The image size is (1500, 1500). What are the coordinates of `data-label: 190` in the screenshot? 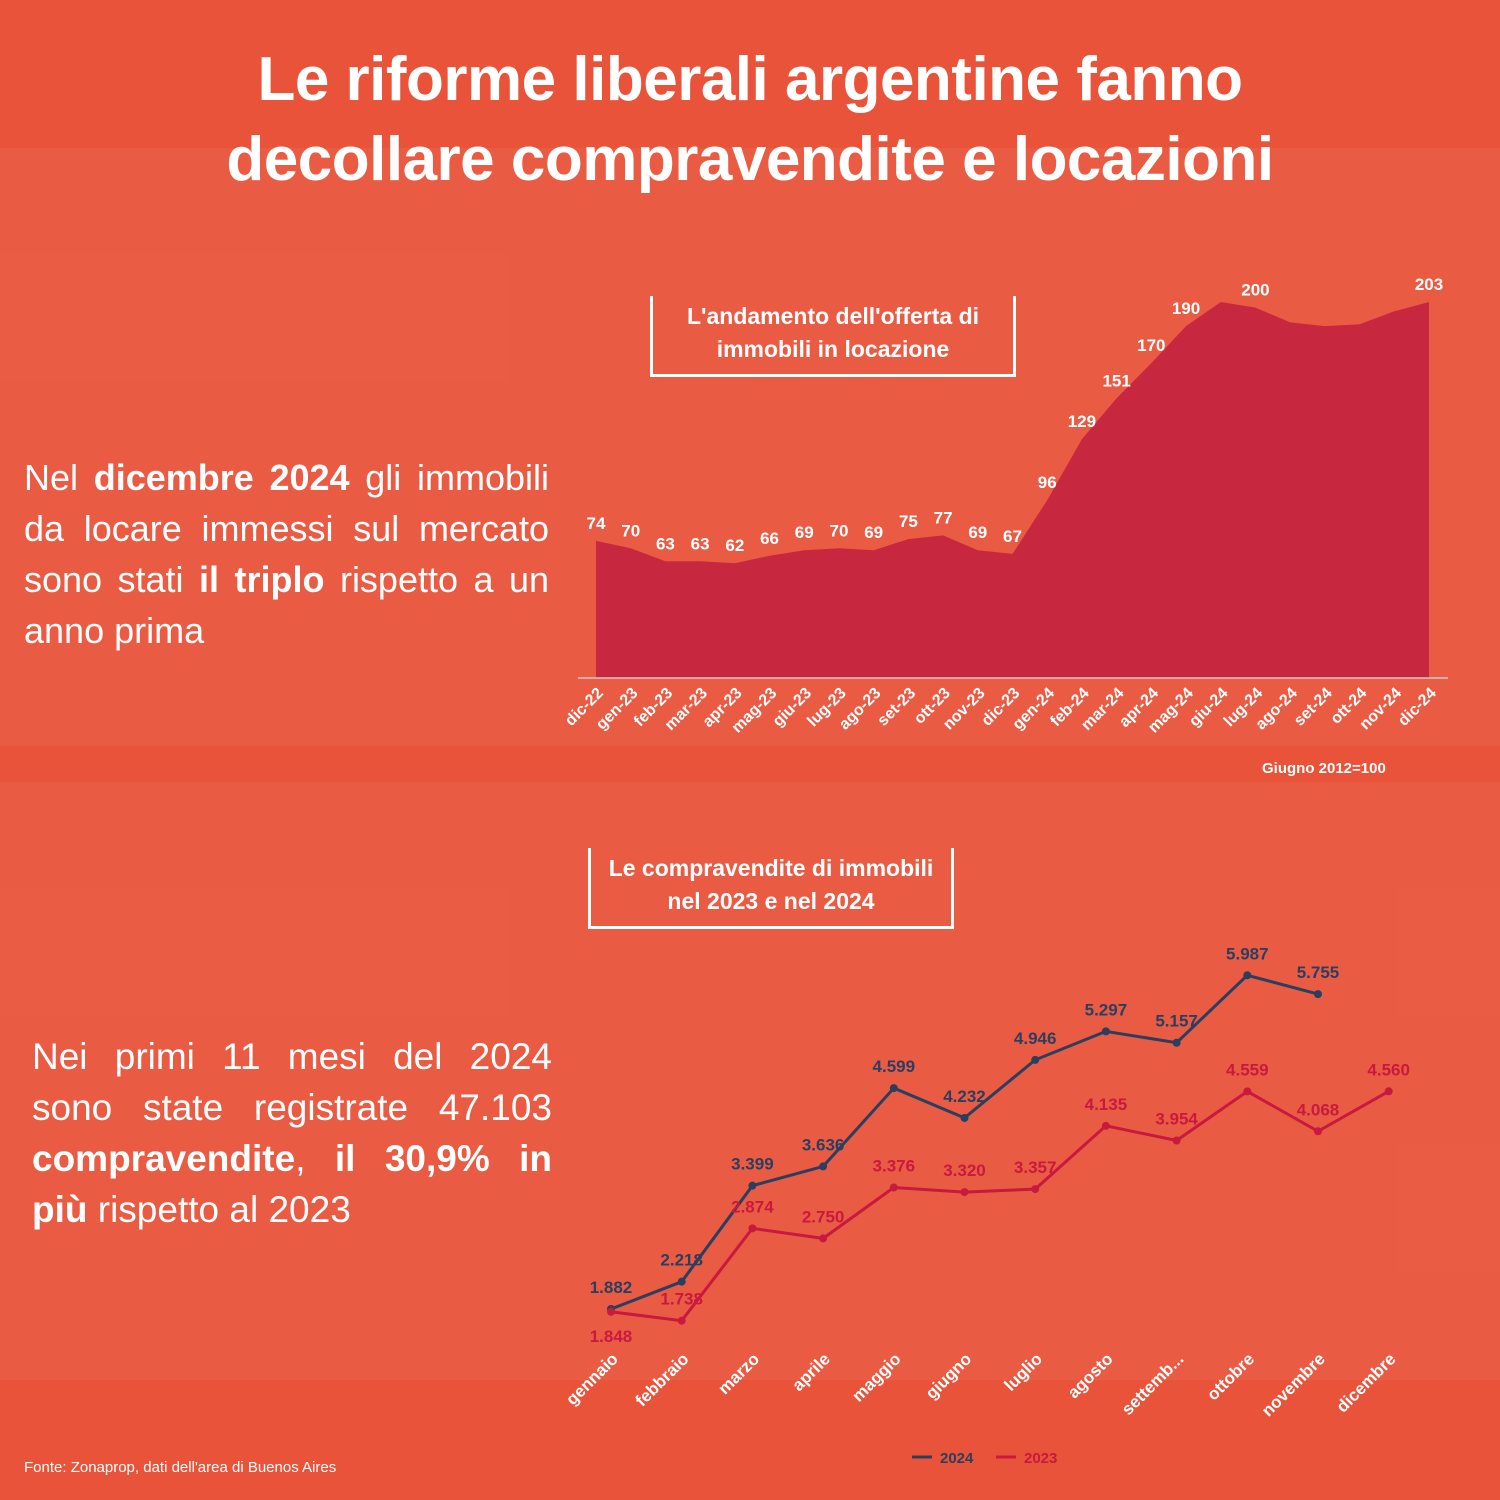 It's located at (1186, 308).